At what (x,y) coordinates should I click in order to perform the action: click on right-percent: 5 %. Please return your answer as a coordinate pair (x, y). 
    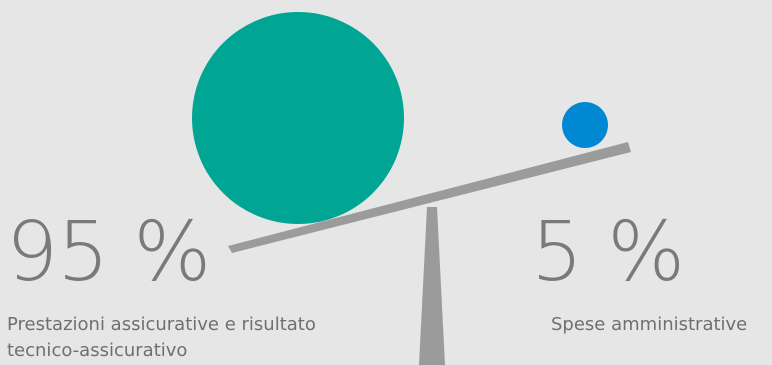
    Looking at the image, I should click on (608, 252).